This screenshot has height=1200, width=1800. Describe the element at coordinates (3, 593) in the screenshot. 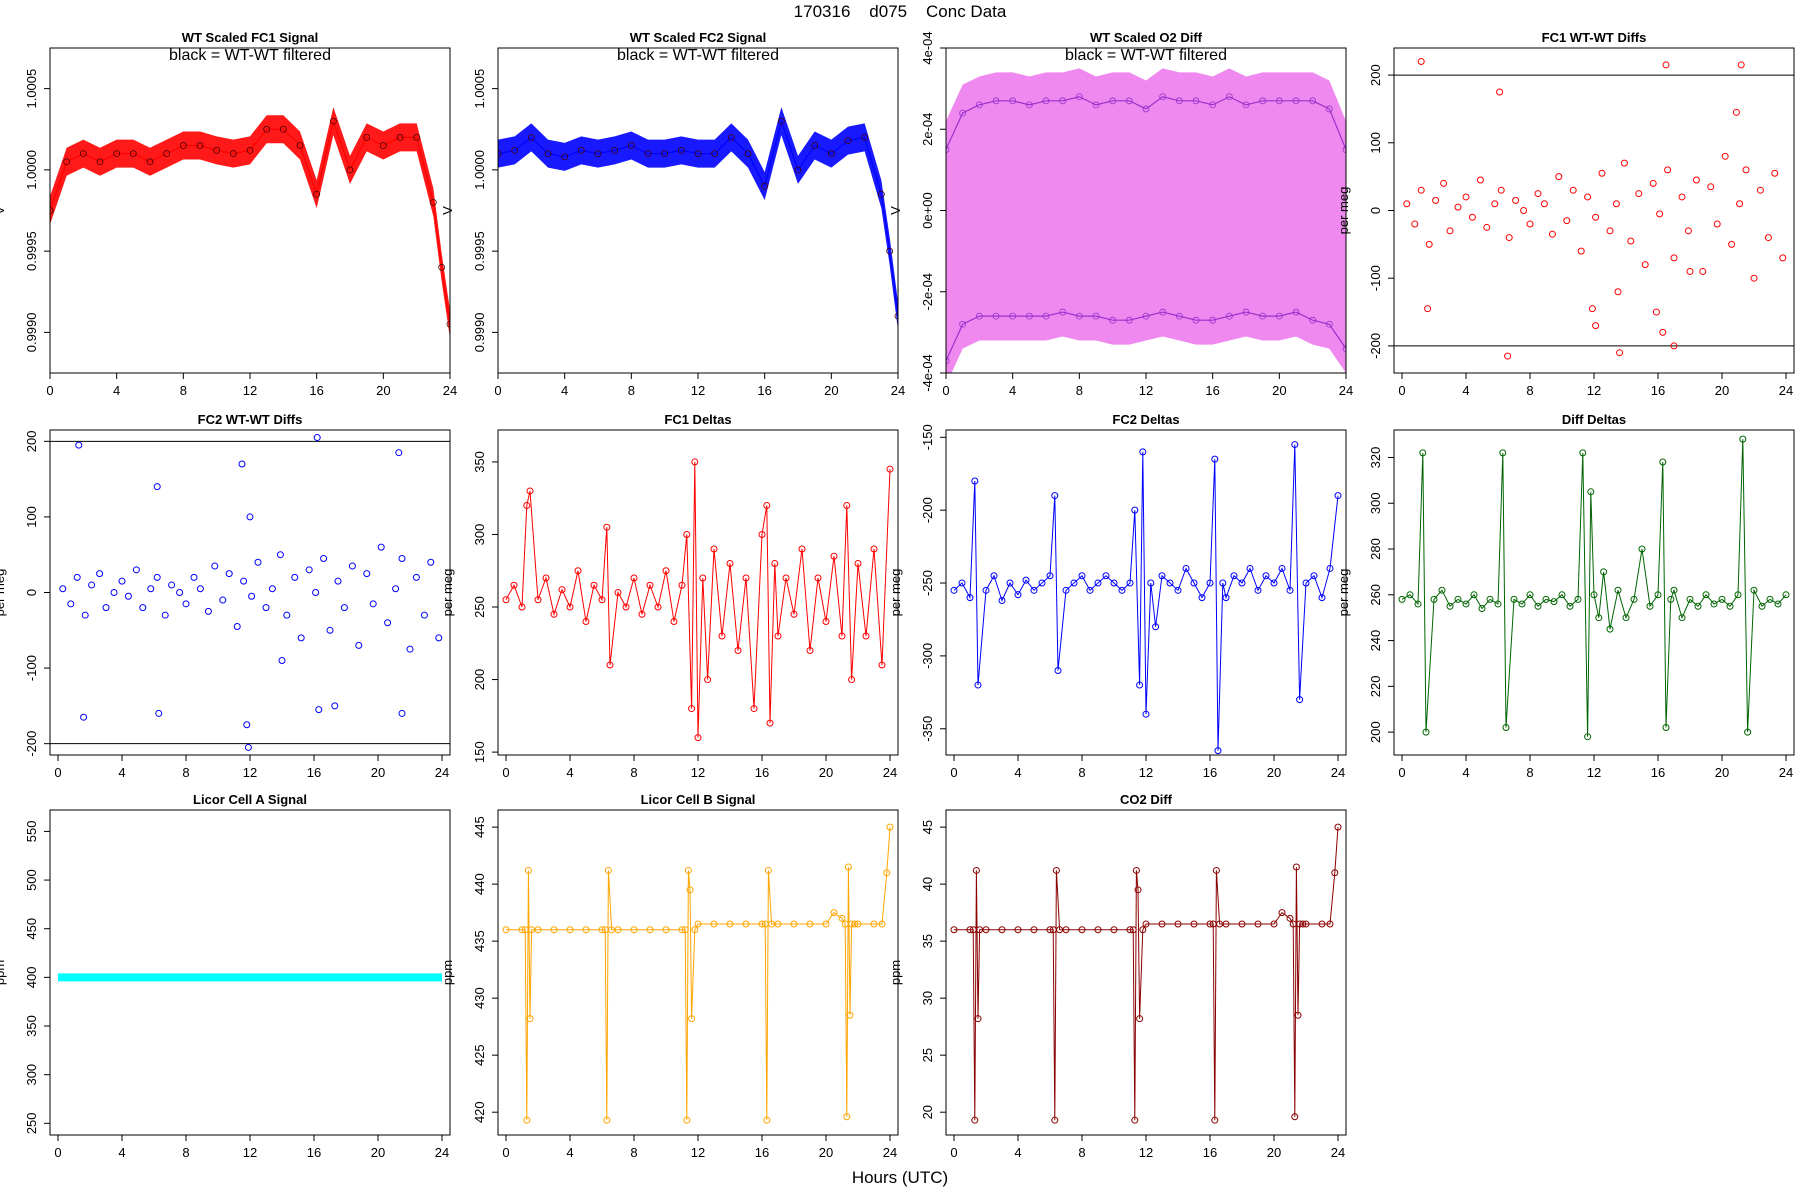

I see `y-axis-label: per meg` at that location.